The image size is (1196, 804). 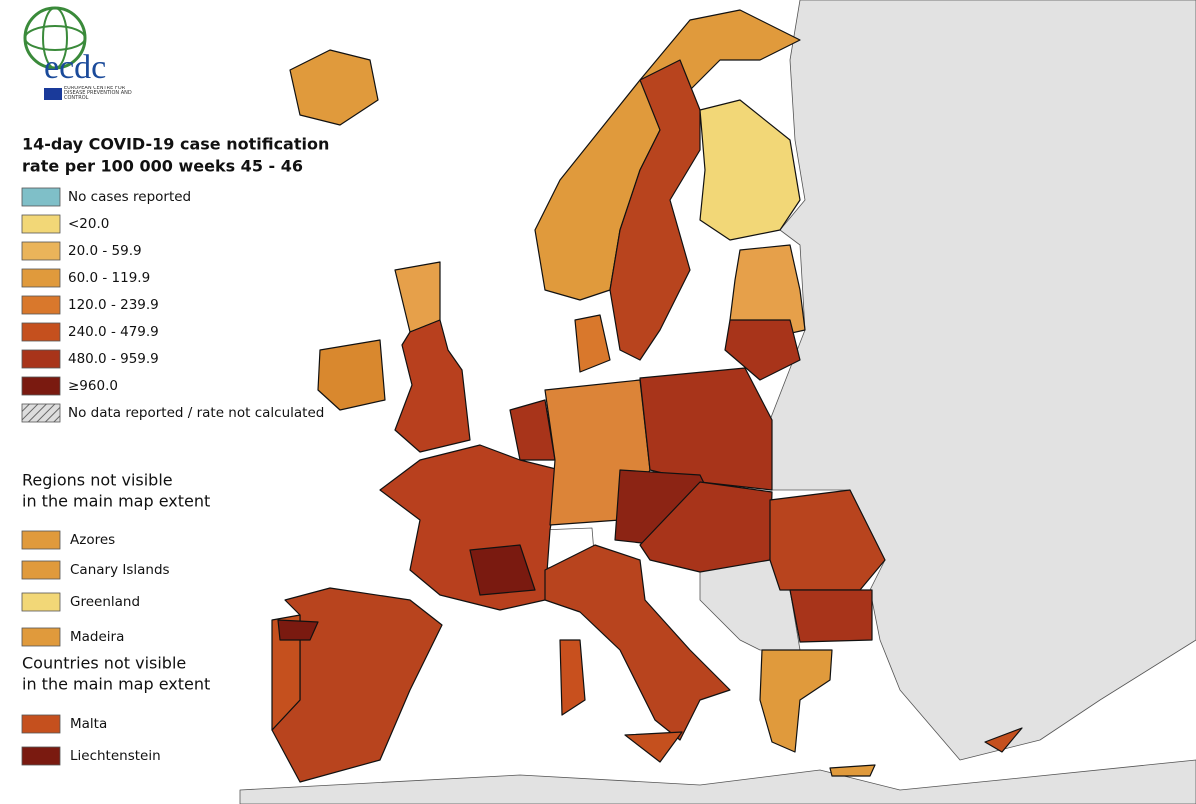 What do you see at coordinates (105, 251) in the screenshot?
I see `legend-label: 20.0 - 59.9` at bounding box center [105, 251].